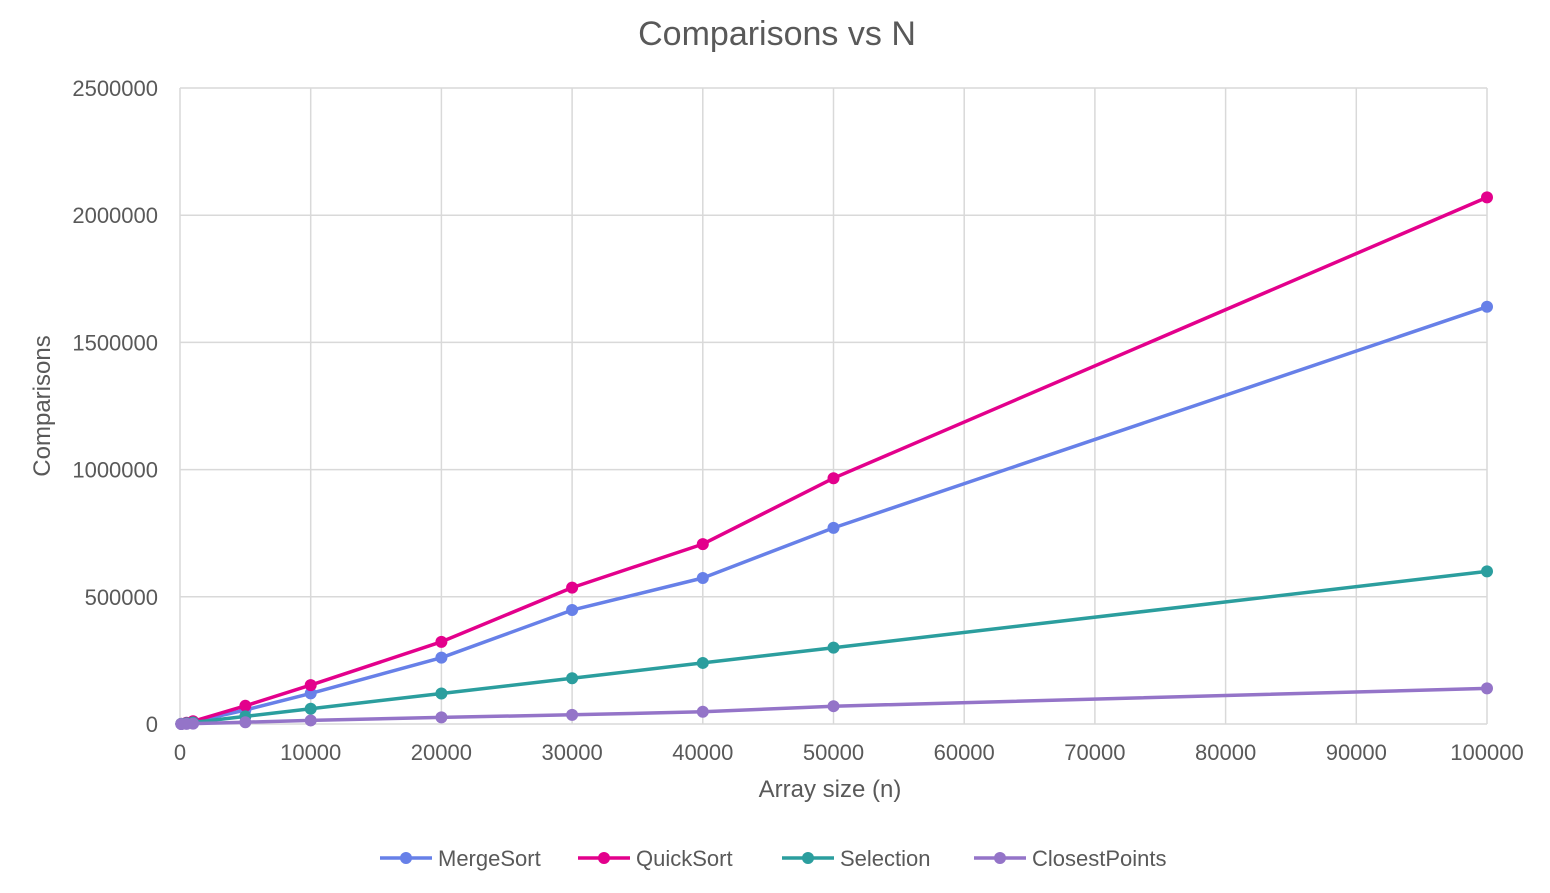 Image resolution: width=1550 pixels, height=893 pixels. What do you see at coordinates (833, 752) in the screenshot?
I see `x-tick-label: 50000` at bounding box center [833, 752].